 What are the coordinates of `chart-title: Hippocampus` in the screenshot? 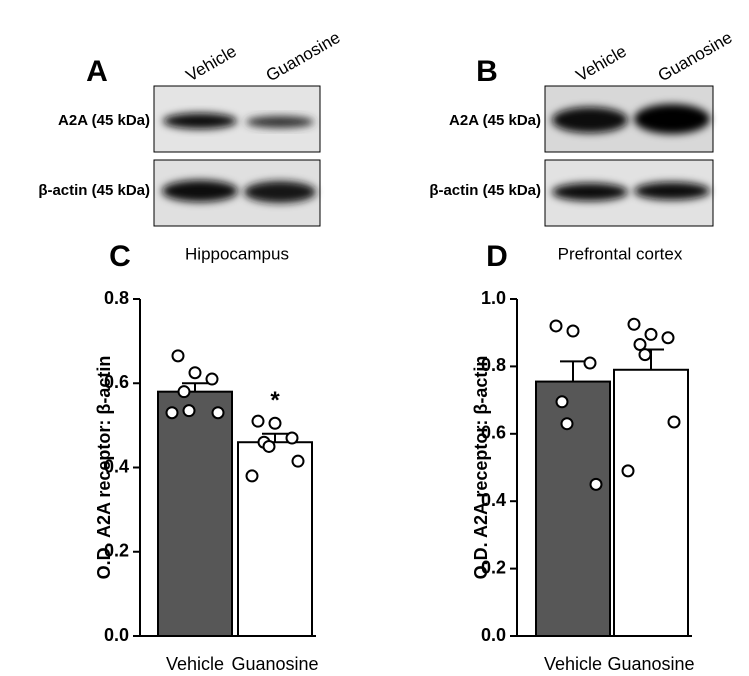 It's located at (237, 253).